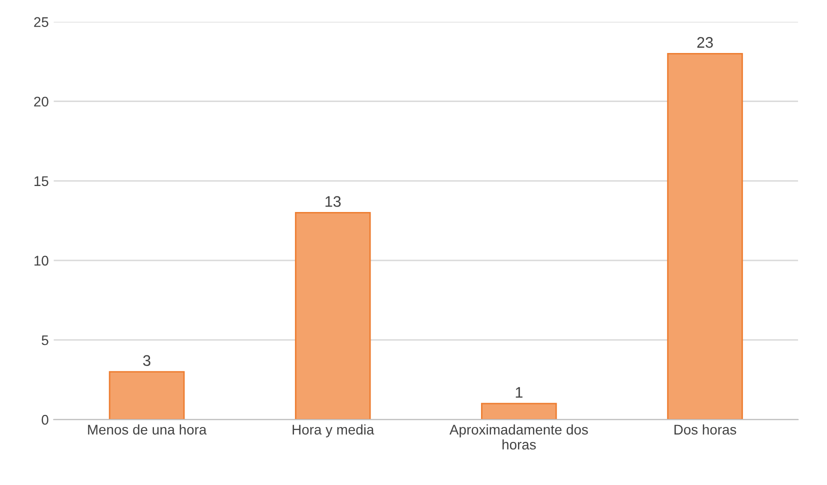 This screenshot has height=485, width=827. What do you see at coordinates (41, 101) in the screenshot?
I see `y-tick-label: 20` at bounding box center [41, 101].